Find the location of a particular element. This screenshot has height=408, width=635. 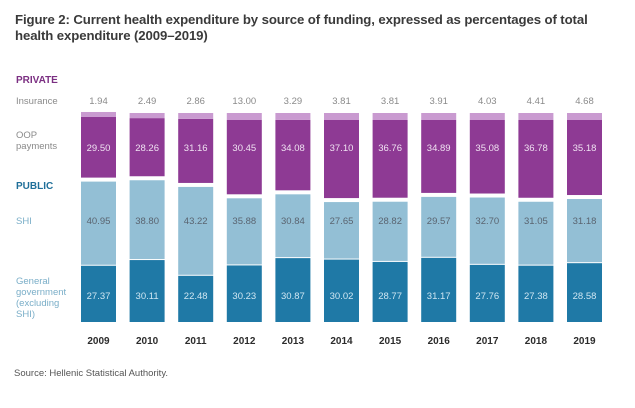

x-tick-label: 2011 is located at coordinates (196, 341).